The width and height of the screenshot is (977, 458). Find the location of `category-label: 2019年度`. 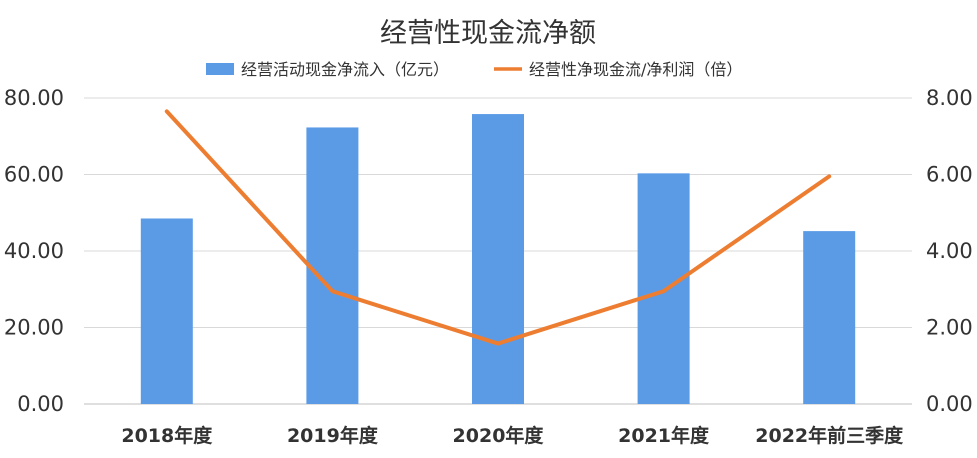

category-label: 2019年度 is located at coordinates (333, 435).